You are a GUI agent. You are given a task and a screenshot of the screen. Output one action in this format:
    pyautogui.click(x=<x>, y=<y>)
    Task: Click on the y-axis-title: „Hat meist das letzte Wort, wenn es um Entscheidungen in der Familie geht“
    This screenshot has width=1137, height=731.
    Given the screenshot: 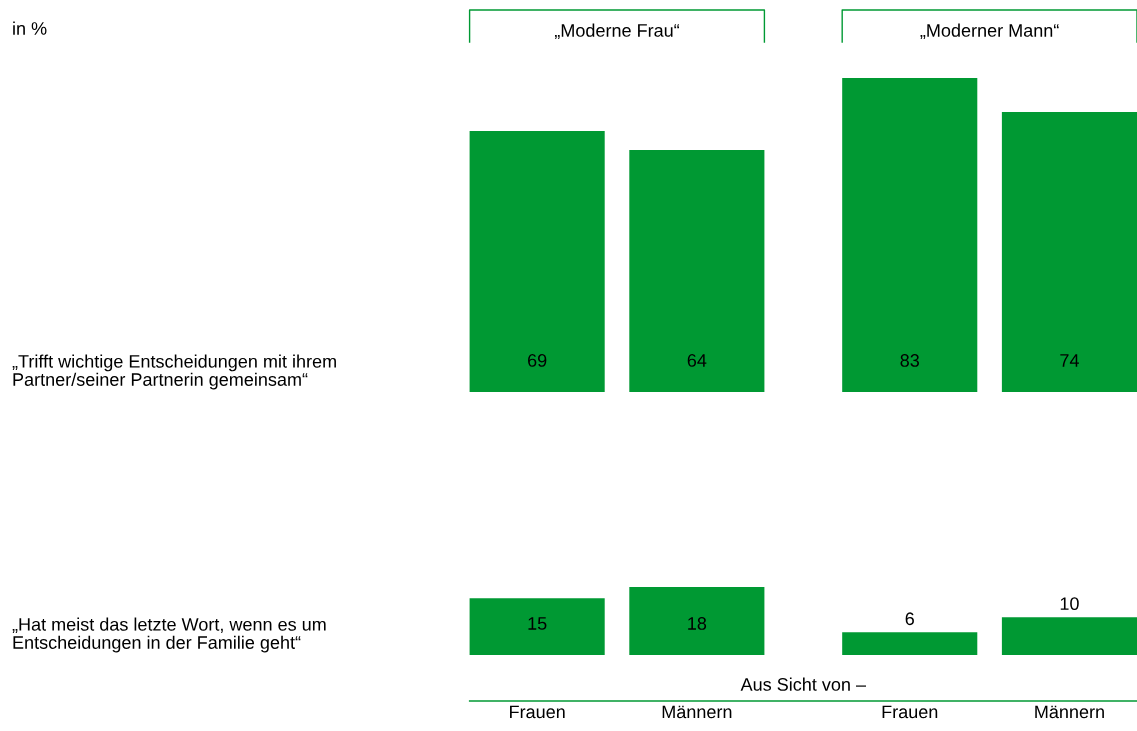 What is the action you would take?
    pyautogui.click(x=169, y=635)
    